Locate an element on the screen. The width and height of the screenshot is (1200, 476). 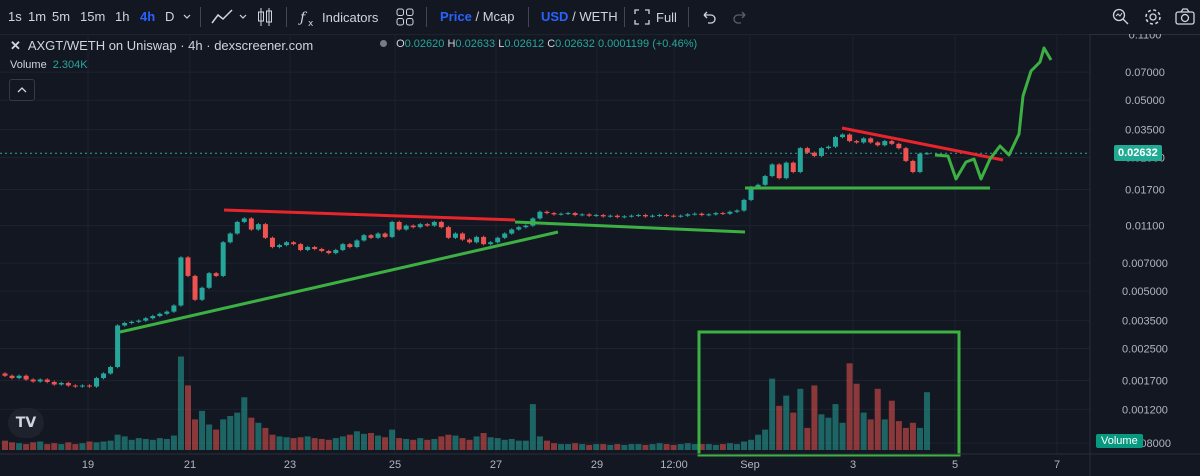
interval-1h: 1h is located at coordinates (122, 16).